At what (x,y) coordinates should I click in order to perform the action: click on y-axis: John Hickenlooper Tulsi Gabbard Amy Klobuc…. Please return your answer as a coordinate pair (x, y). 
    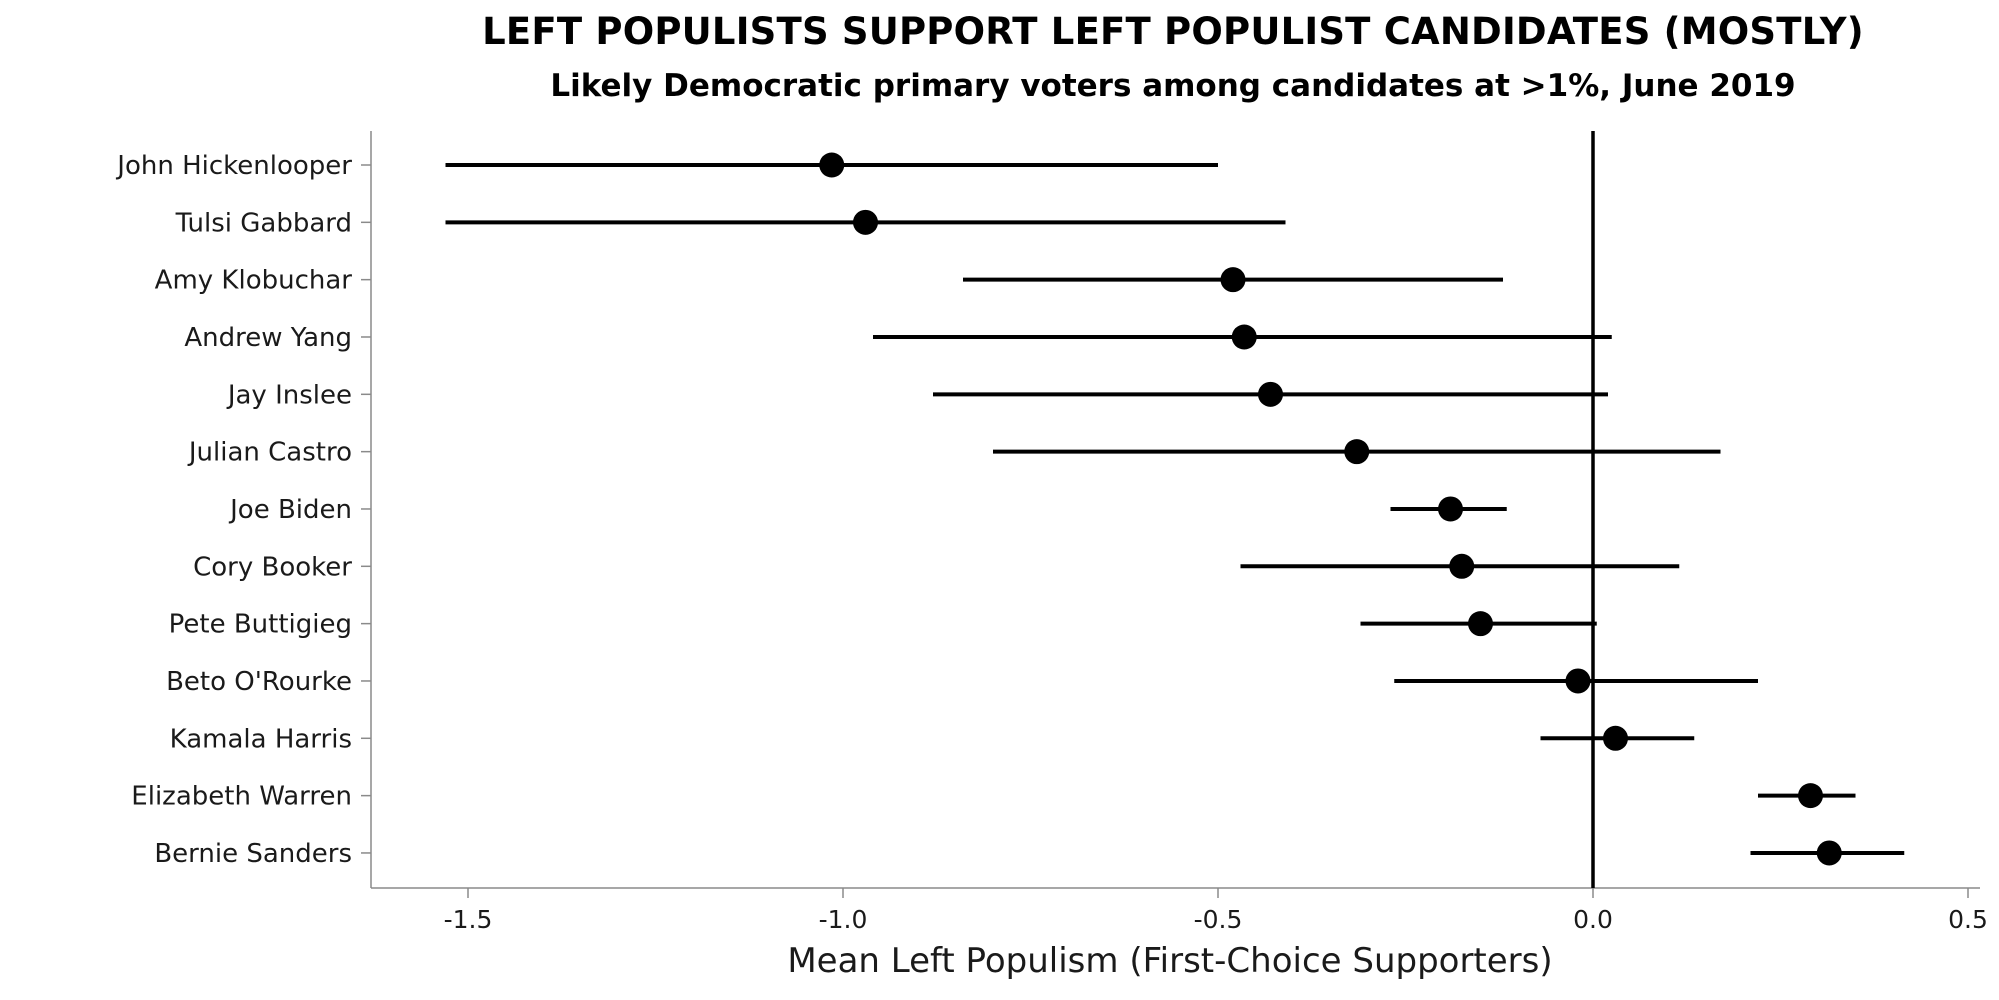
    Looking at the image, I should click on (243, 509).